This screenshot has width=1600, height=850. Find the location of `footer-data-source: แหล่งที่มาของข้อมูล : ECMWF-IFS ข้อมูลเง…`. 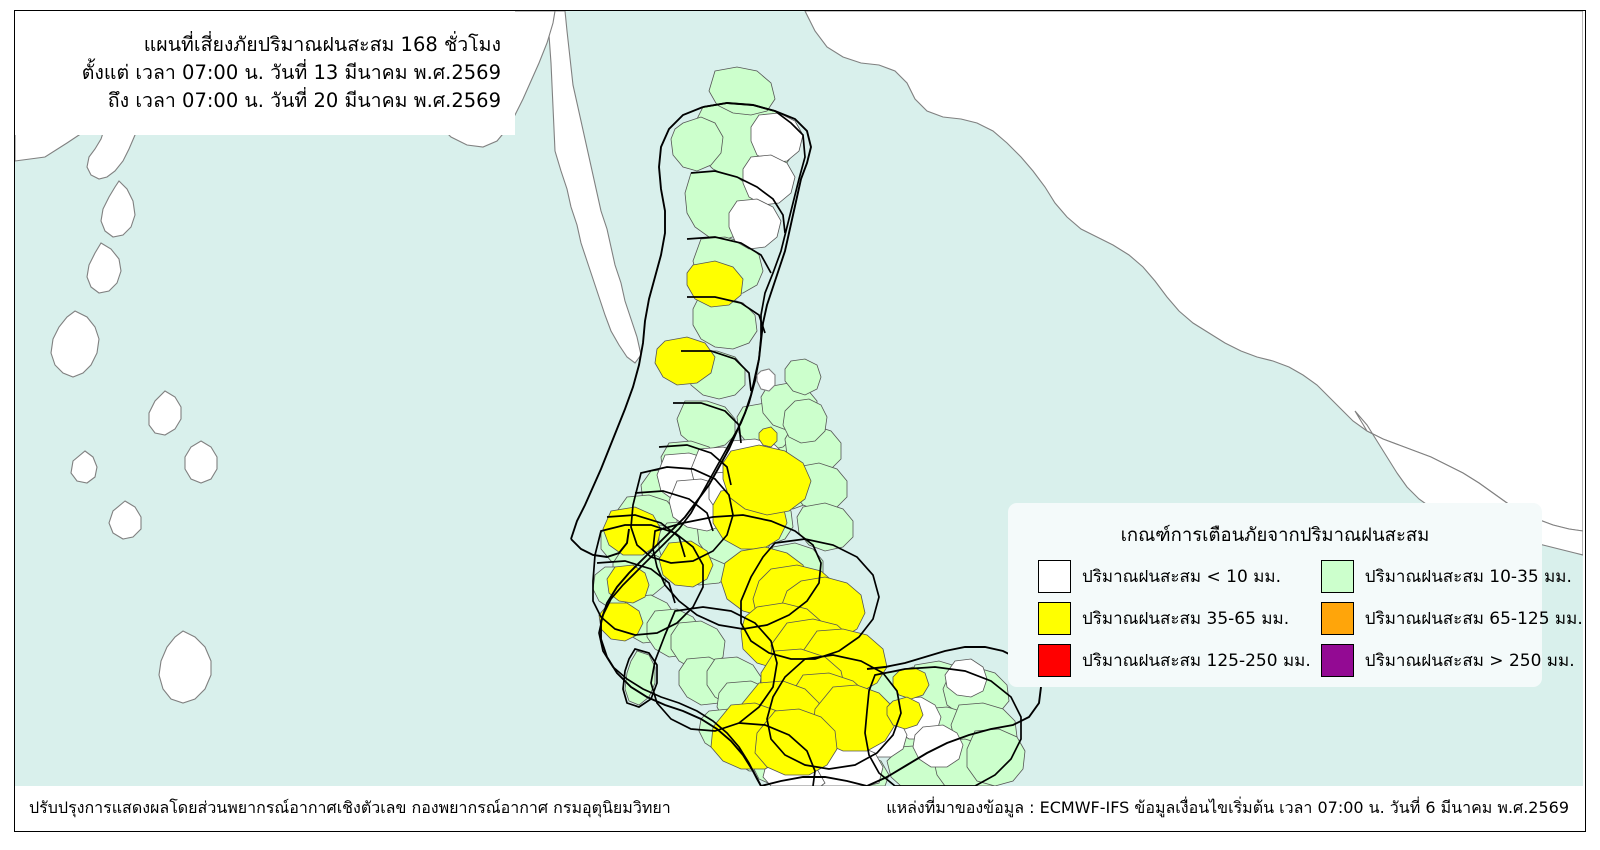

footer-data-source: แหล่งที่มาของข้อมูล : ECMWF-IFS ข้อมูลเง… is located at coordinates (1227, 807).